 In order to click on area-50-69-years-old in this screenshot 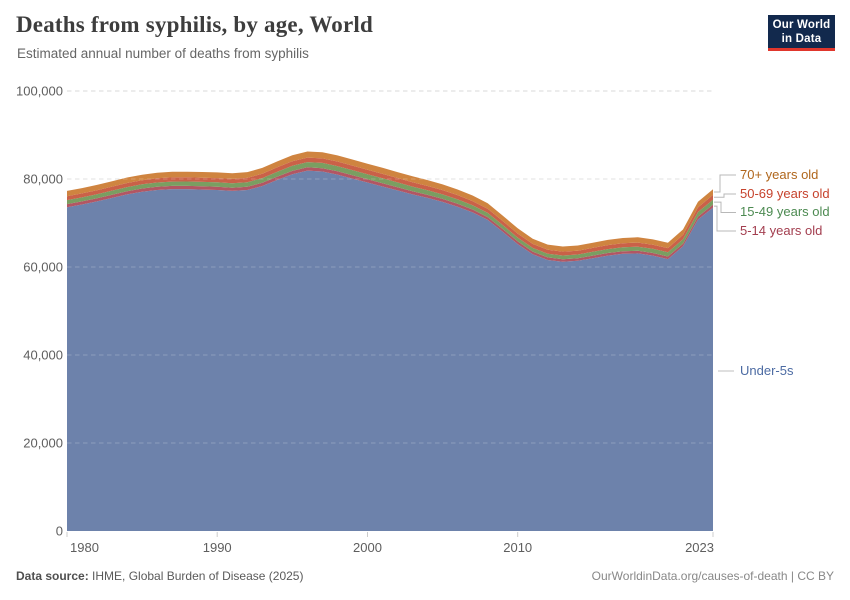, I will do `click(390, 206)`.